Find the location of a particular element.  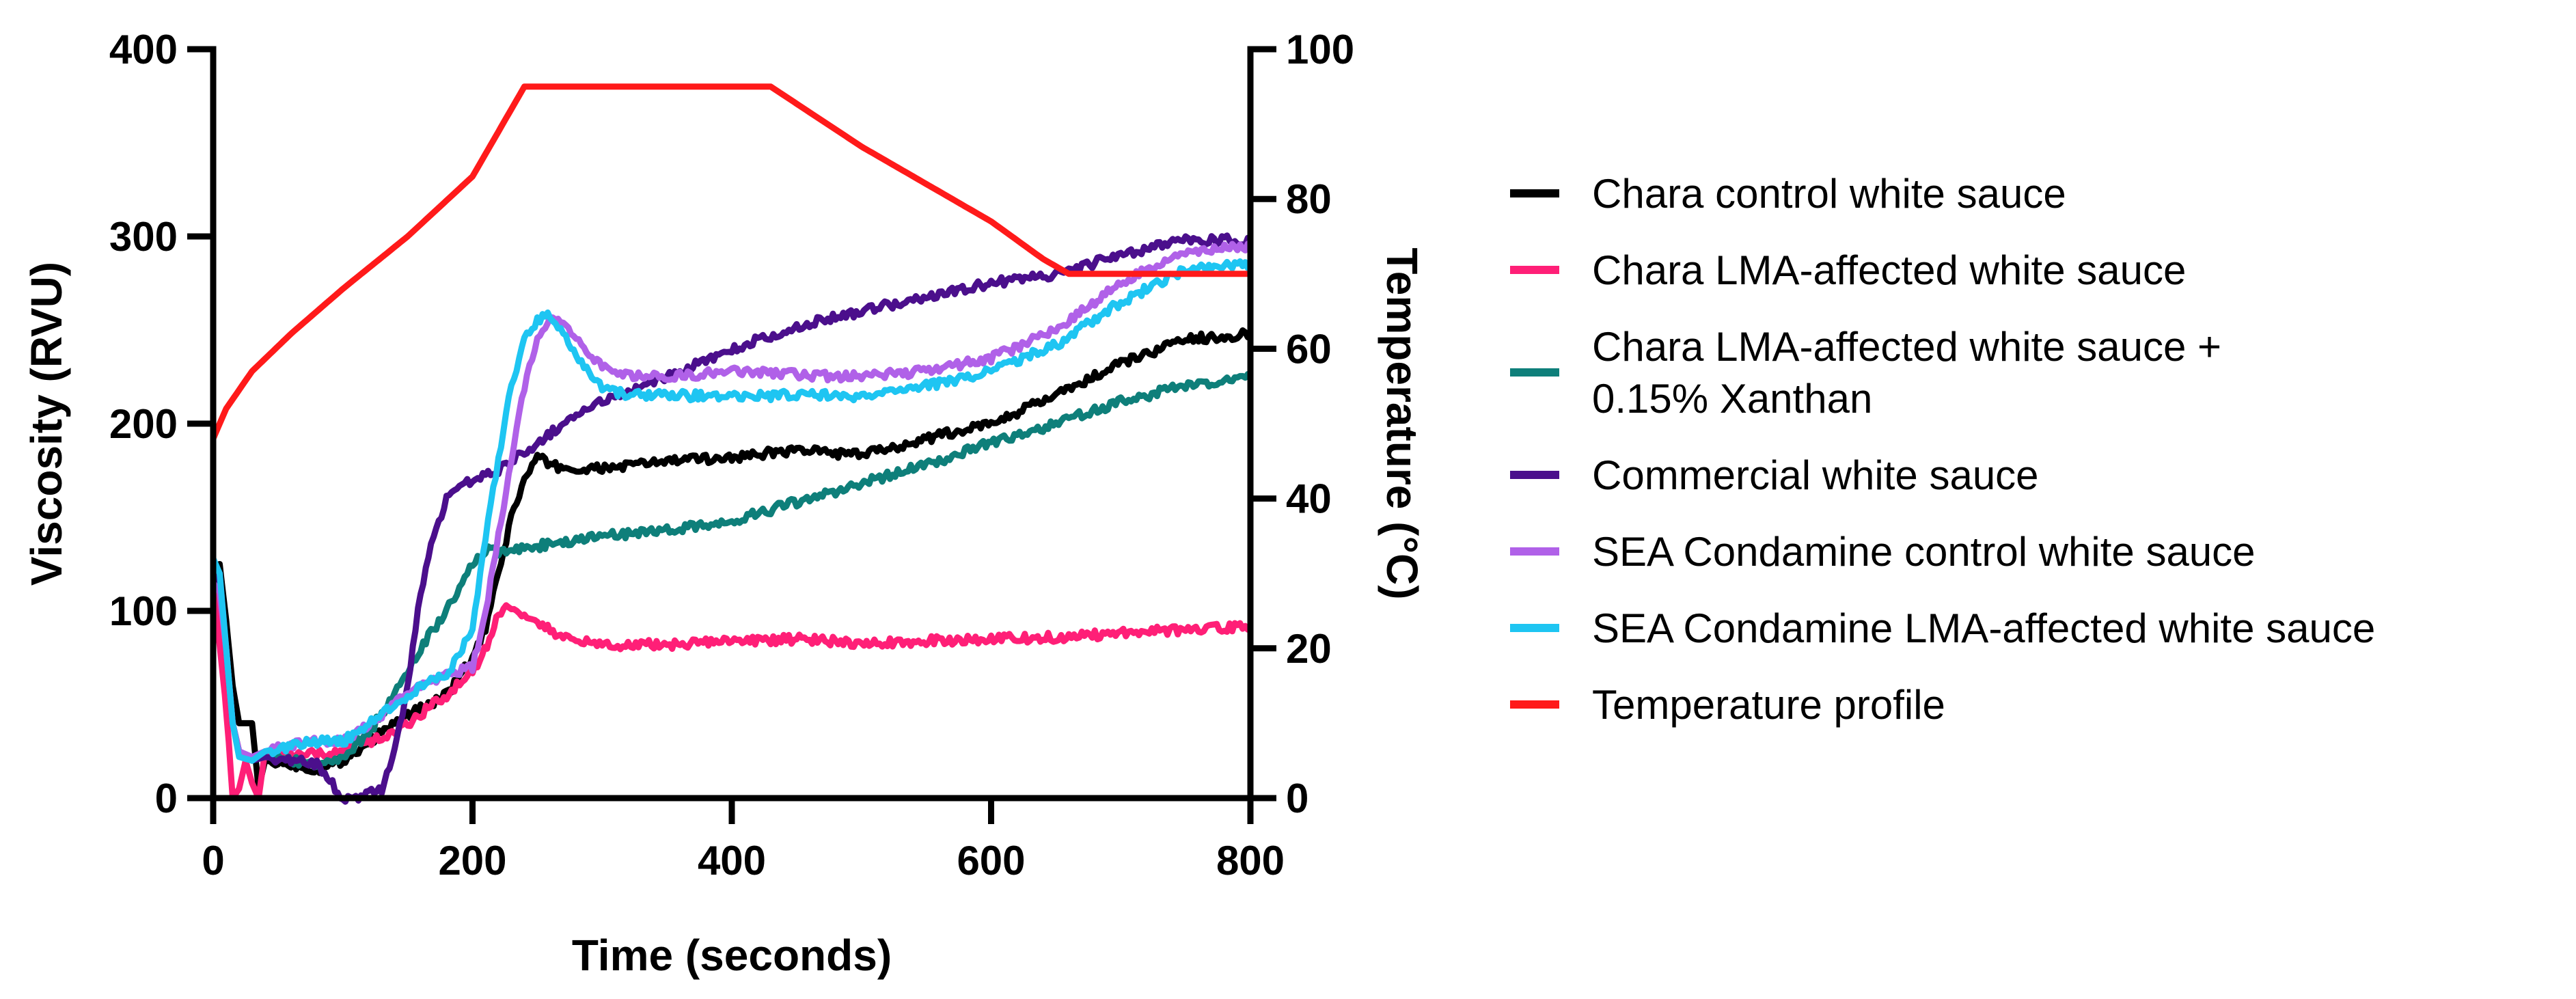

legend-label: SEA Condamine LMA-affected white sauce is located at coordinates (1984, 628).